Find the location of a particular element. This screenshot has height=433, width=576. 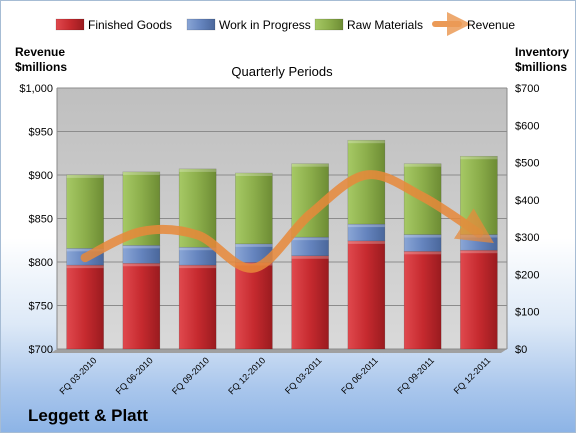

legend-label: Finished Goods is located at coordinates (130, 25).